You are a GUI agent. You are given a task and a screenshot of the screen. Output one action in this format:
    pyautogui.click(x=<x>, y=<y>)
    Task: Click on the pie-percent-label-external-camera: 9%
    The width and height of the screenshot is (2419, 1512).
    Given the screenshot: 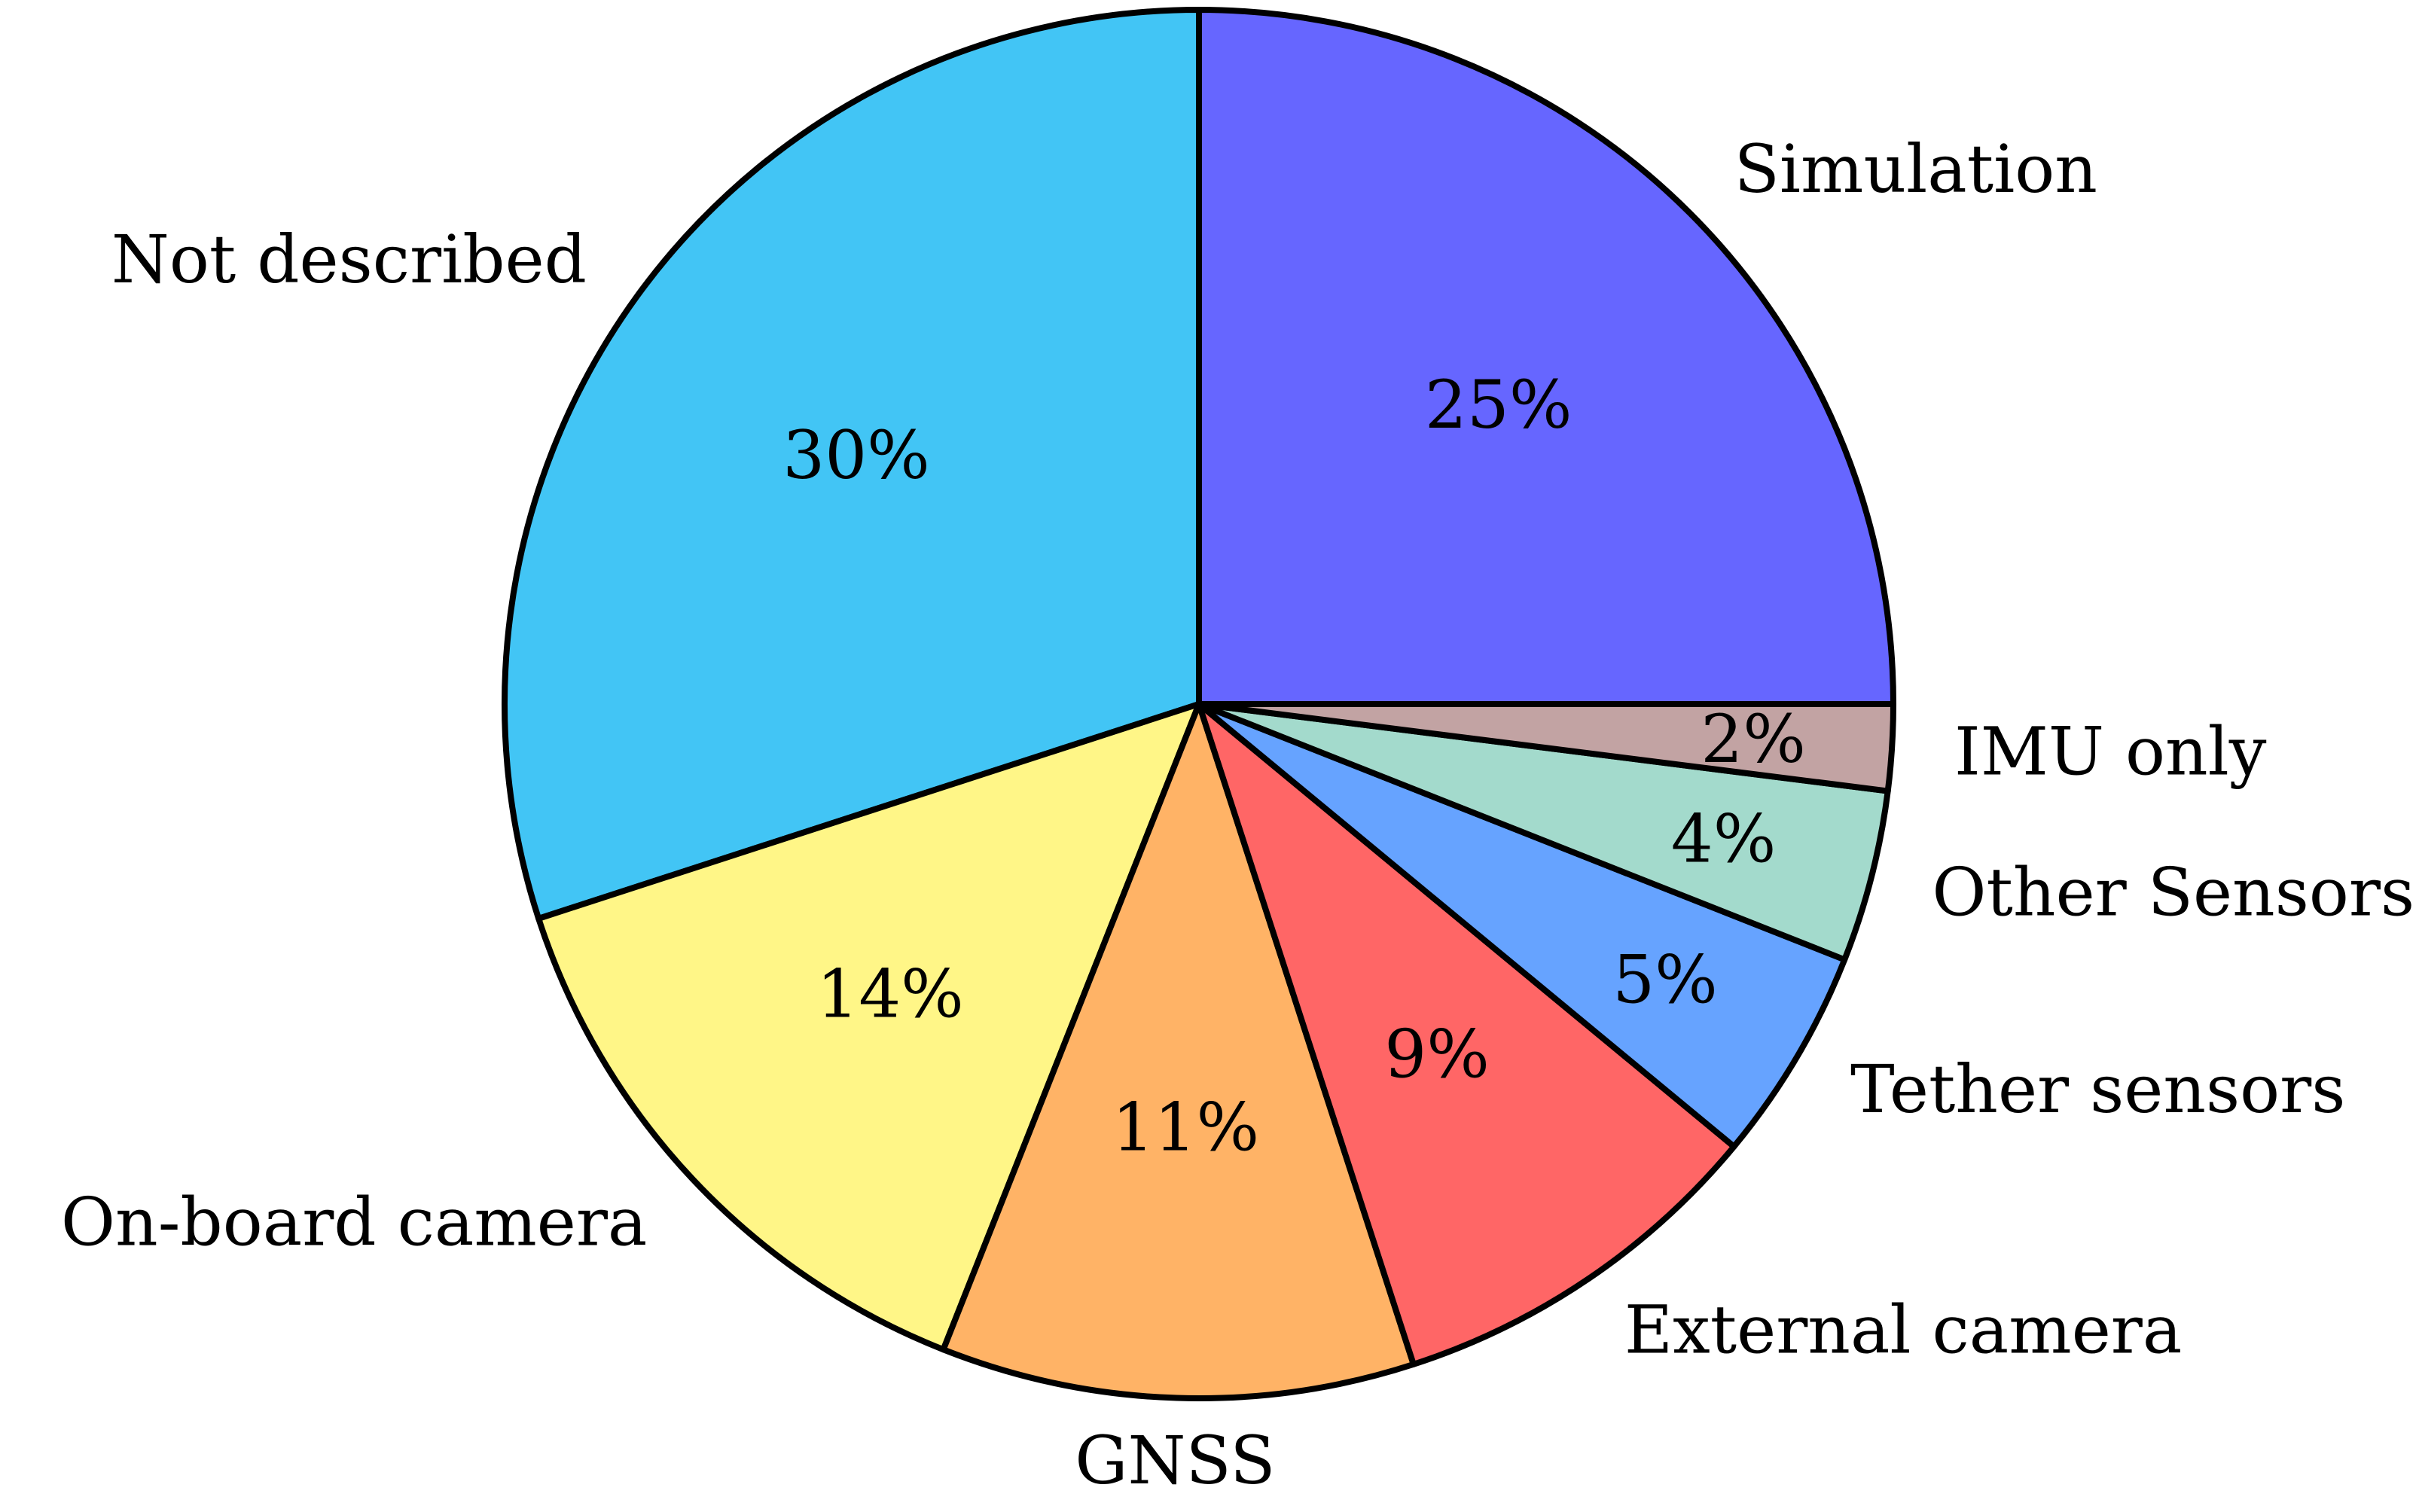 What is the action you would take?
    pyautogui.click(x=1437, y=1054)
    